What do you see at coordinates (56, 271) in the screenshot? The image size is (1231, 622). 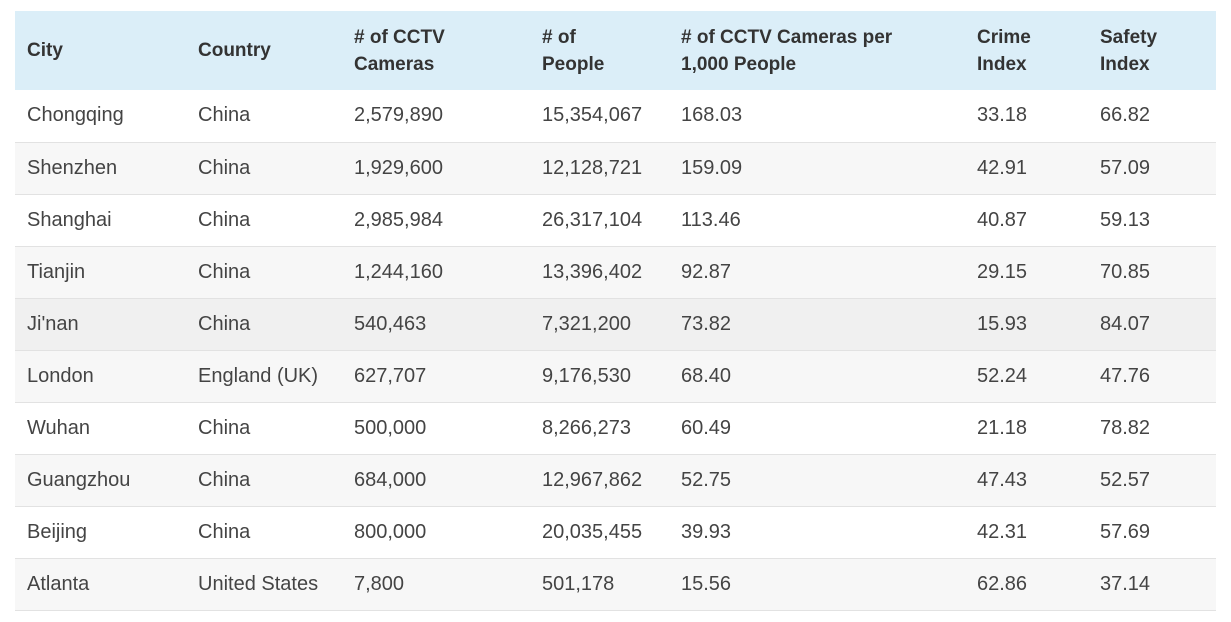 I see `cell-city: Tianjin` at bounding box center [56, 271].